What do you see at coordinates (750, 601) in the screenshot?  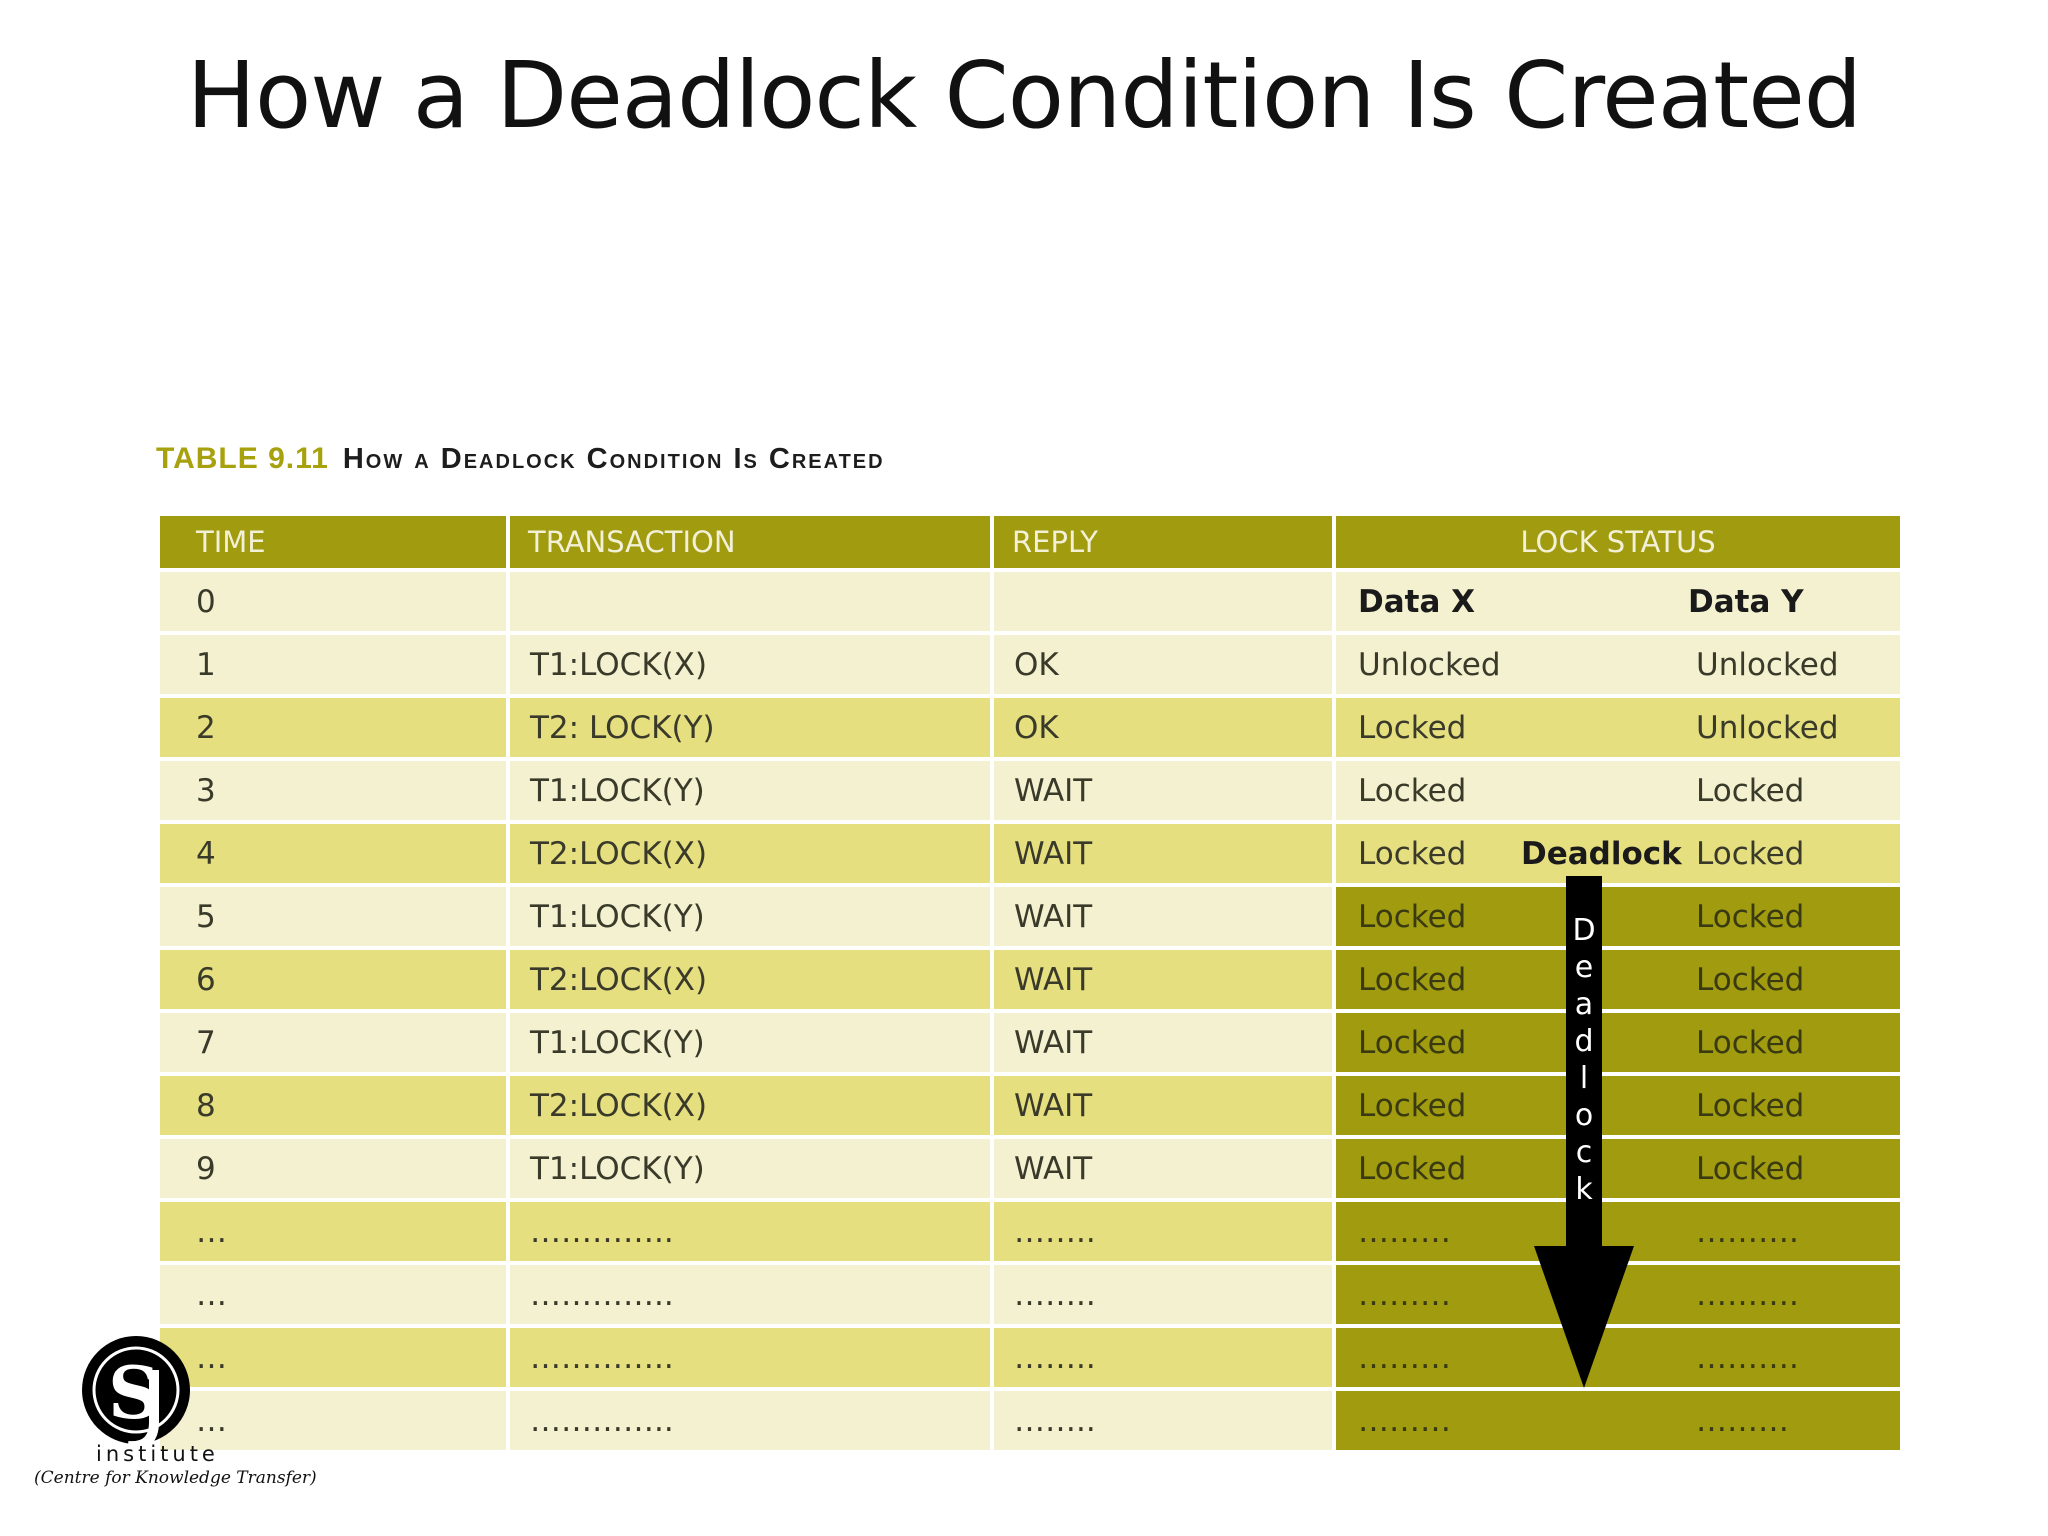 I see `transaction-cell` at bounding box center [750, 601].